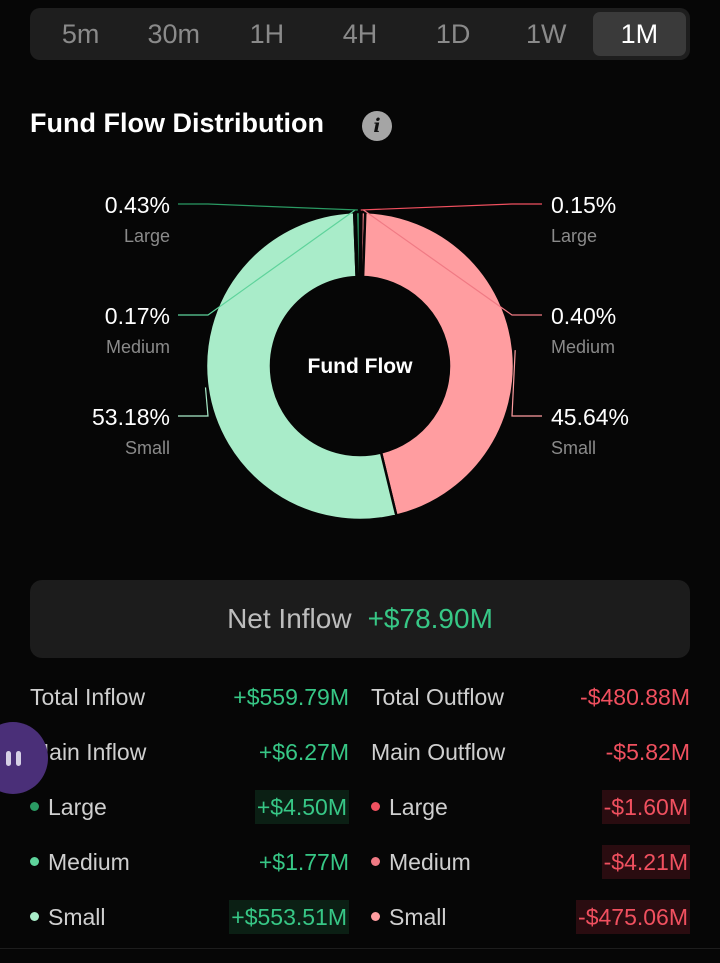 The width and height of the screenshot is (720, 963). Describe the element at coordinates (301, 366) in the screenshot. I see `donut-slice-inflow-small` at that location.